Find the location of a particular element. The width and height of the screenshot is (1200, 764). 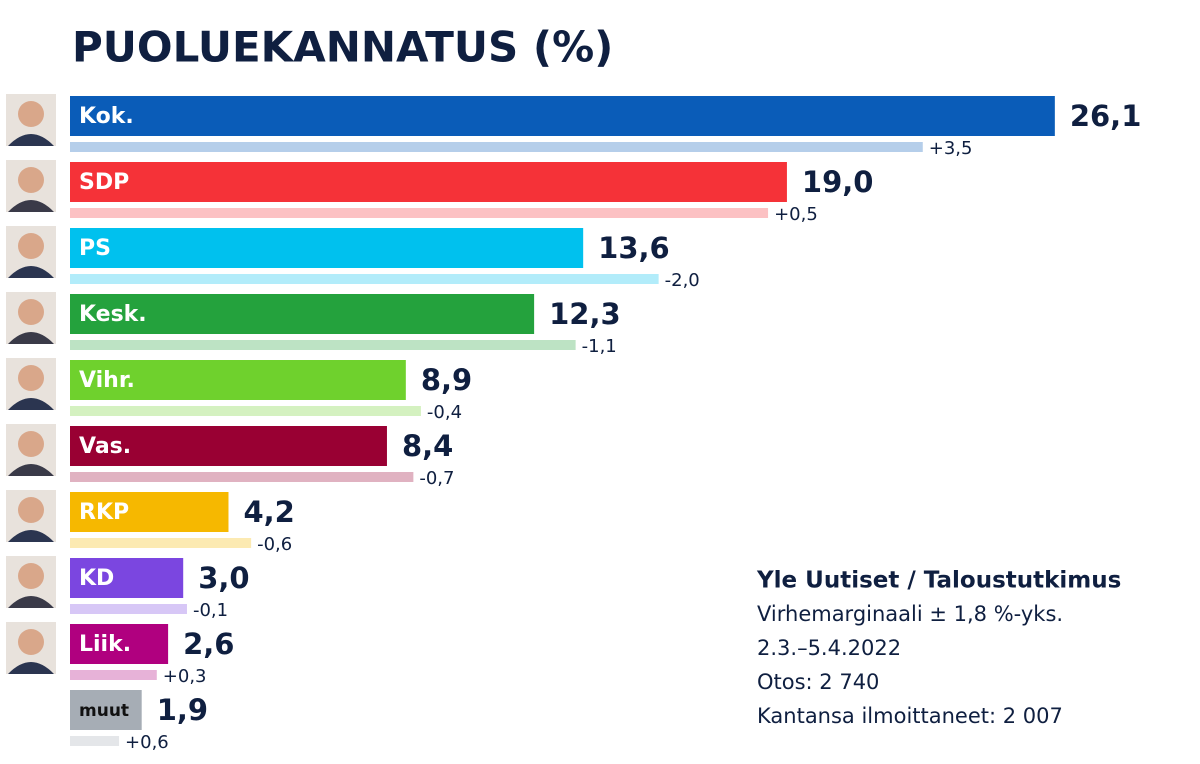

source-note: 2.3.–5.4.2022 is located at coordinates (829, 648).